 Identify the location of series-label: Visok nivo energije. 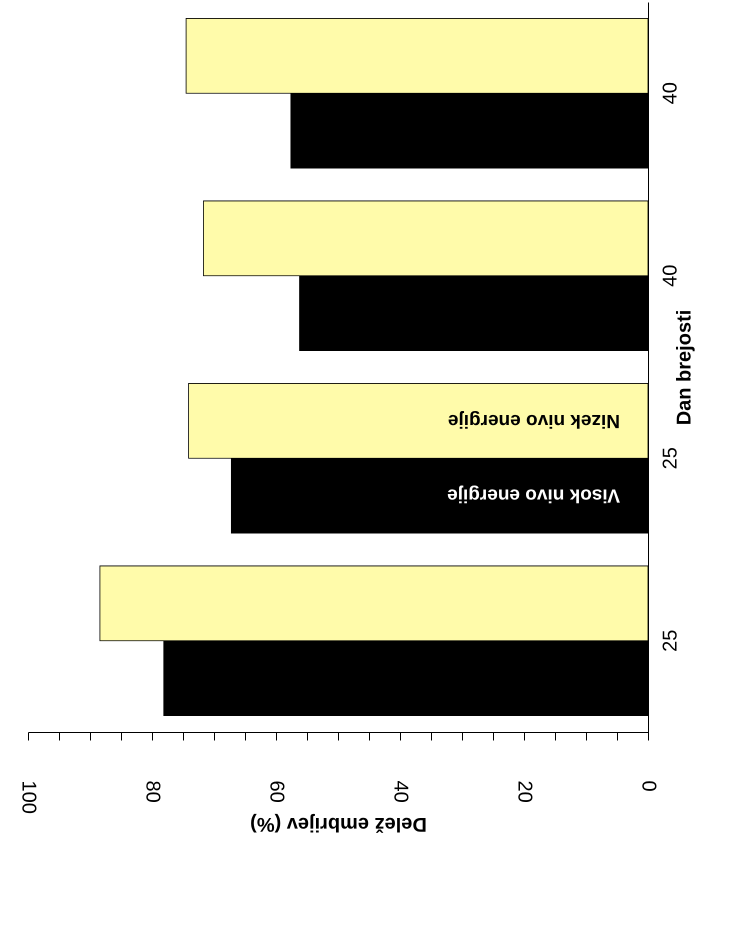
(533, 495).